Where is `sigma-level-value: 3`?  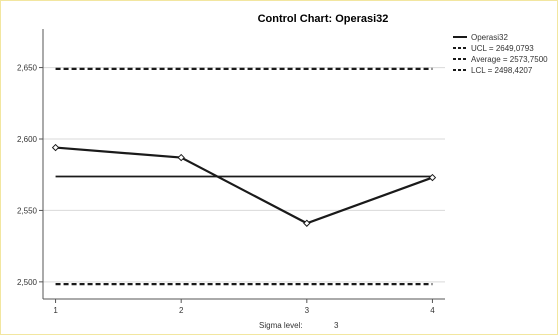 sigma-level-value: 3 is located at coordinates (336, 325).